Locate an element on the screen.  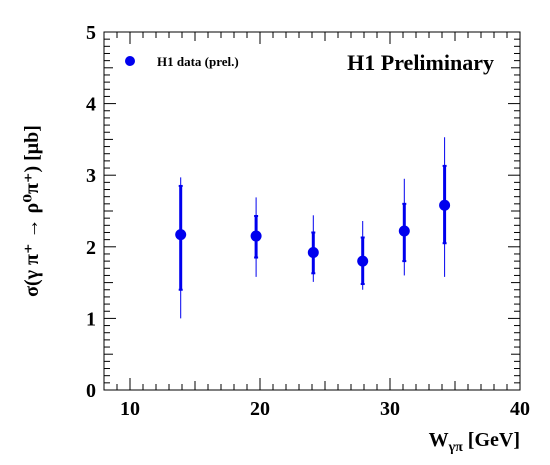
x-axis-title: Wγπ [GeV] is located at coordinates (474, 442).